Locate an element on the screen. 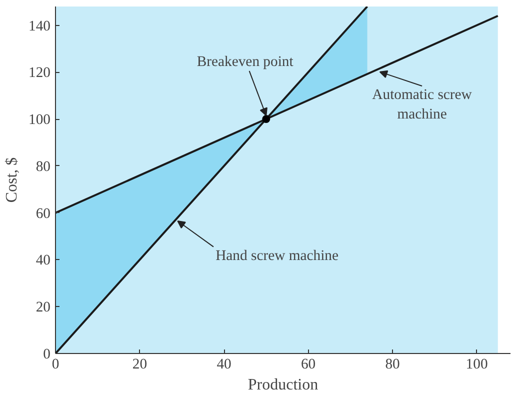 The image size is (514, 396). y-tick-label: 20 is located at coordinates (43, 308).